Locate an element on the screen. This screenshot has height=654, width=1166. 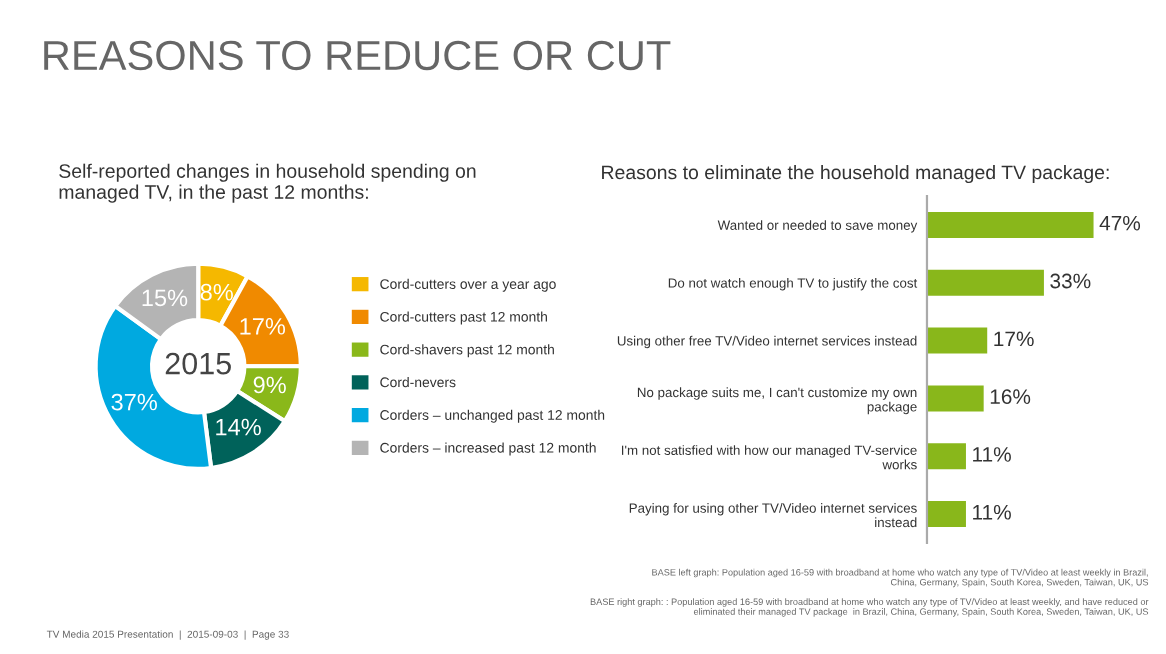
data-label: 15% is located at coordinates (165, 298).